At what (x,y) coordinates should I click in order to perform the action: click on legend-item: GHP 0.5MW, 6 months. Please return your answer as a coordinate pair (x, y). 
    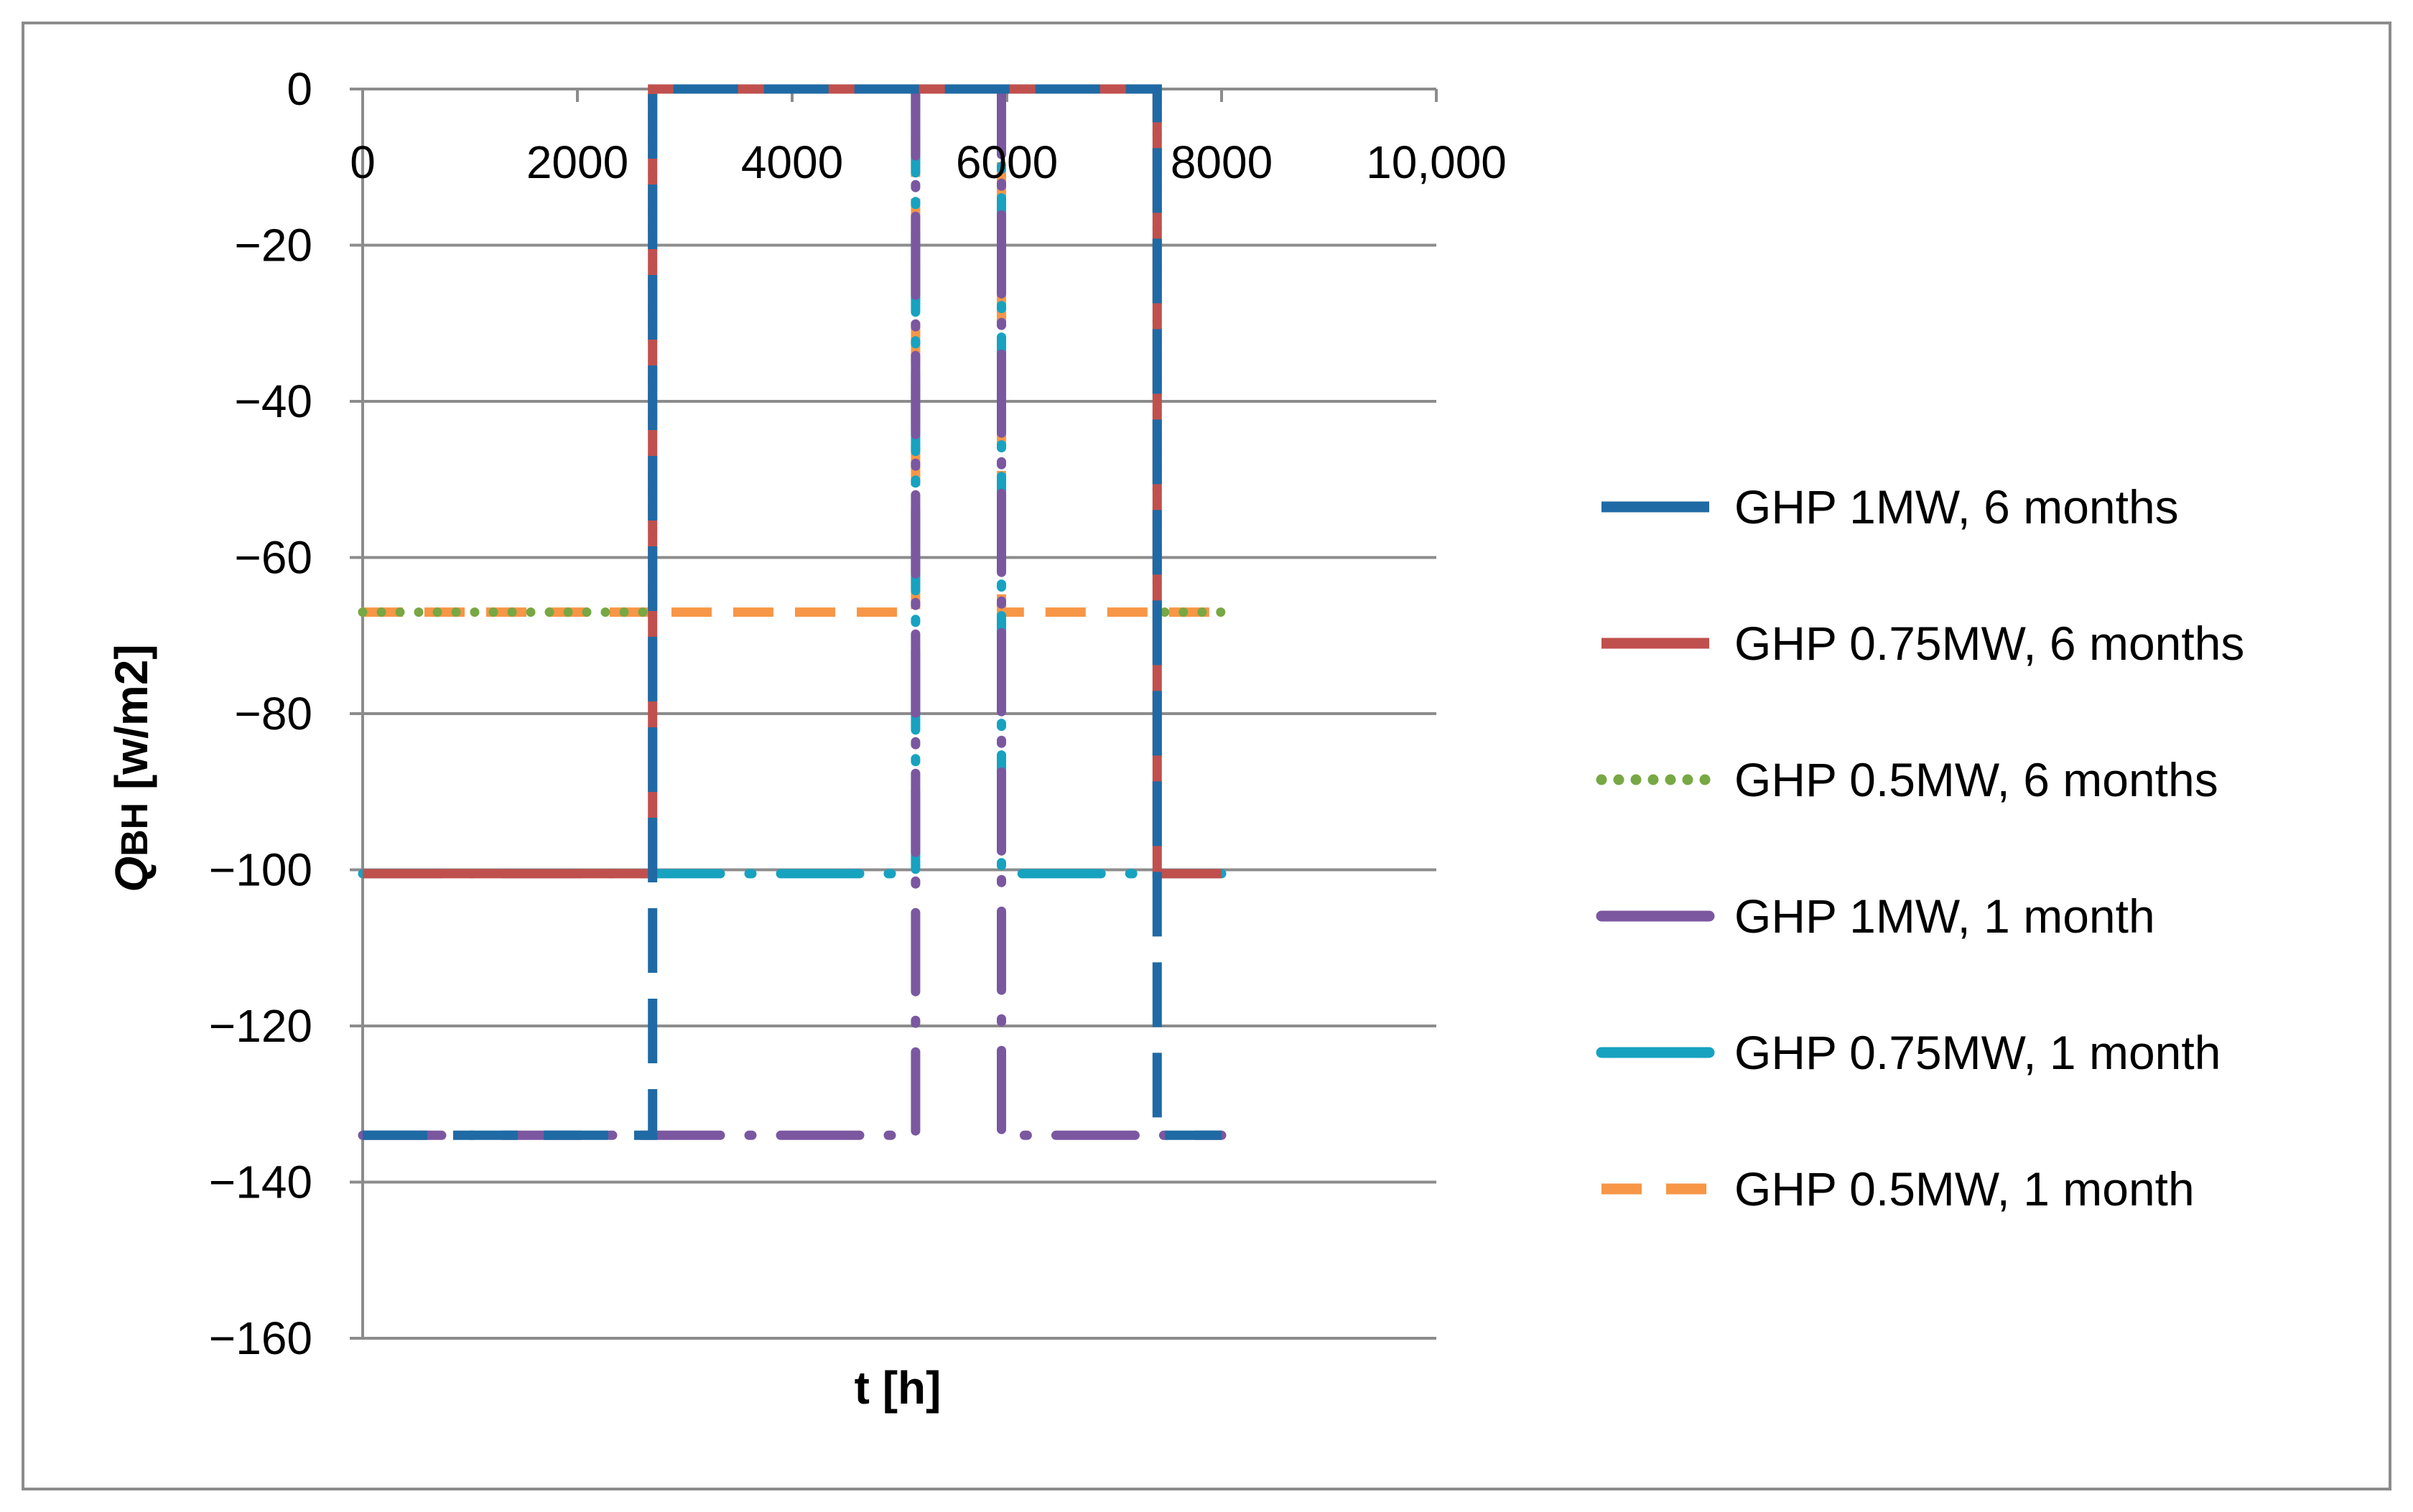
    Looking at the image, I should click on (1907, 779).